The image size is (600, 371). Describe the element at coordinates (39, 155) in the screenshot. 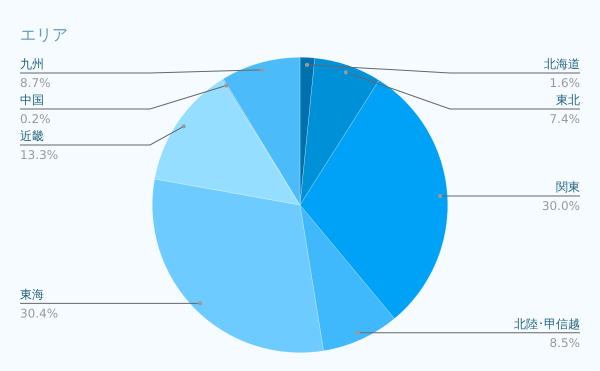

I see `data-label: 13.3%` at that location.